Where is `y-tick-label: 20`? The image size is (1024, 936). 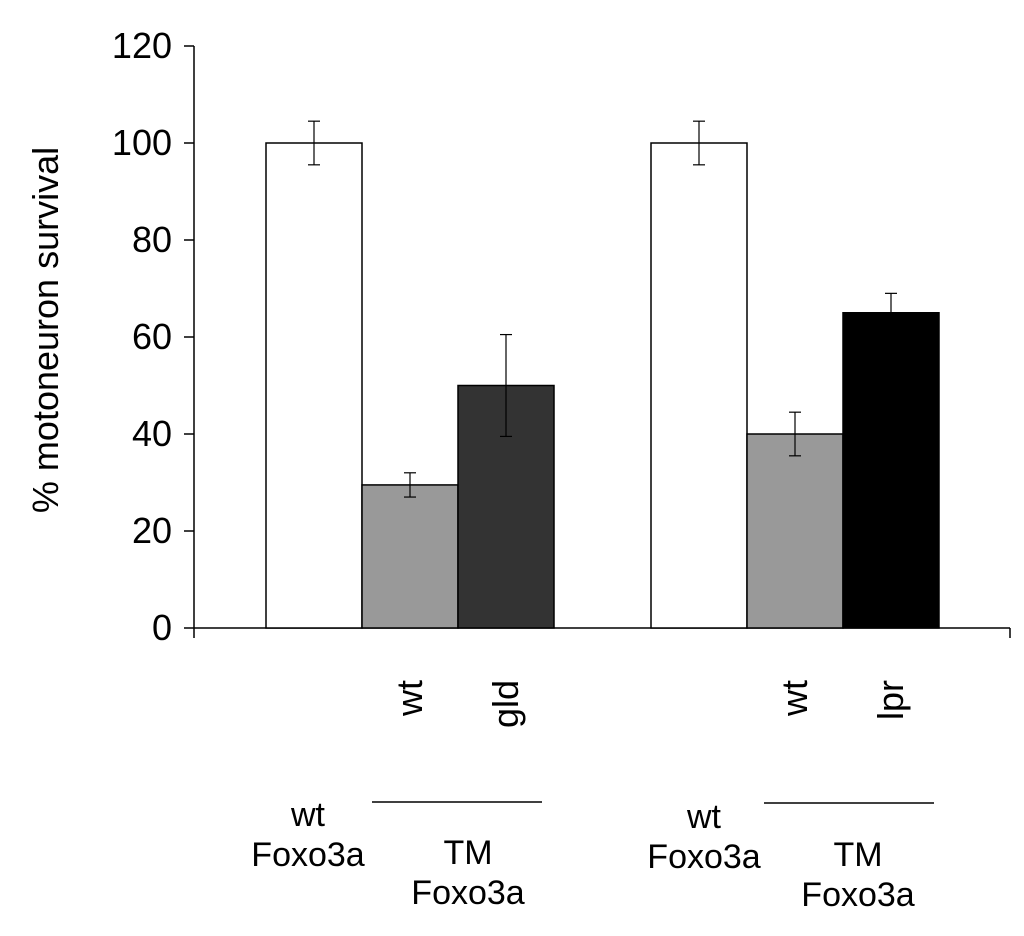 y-tick-label: 20 is located at coordinates (152, 530).